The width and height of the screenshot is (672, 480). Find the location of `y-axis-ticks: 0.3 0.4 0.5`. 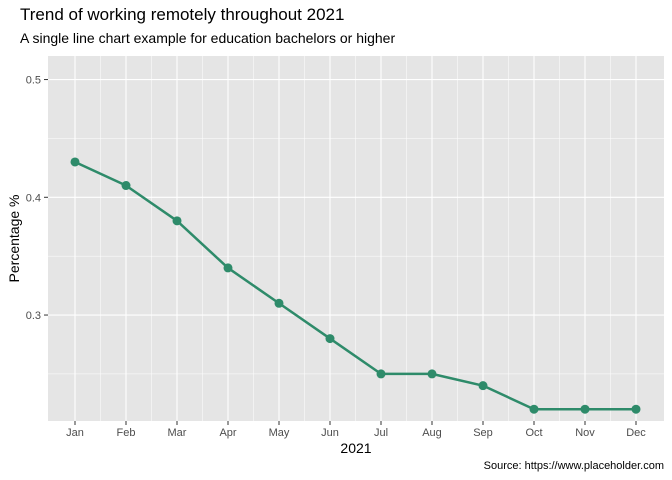

y-axis-ticks: 0.3 0.4 0.5 is located at coordinates (37, 198).